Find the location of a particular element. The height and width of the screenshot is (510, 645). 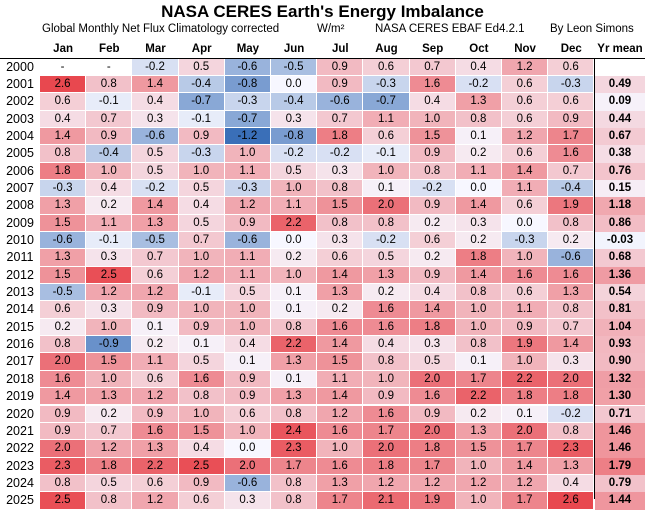

row-year-label: 2021 is located at coordinates (20, 430).